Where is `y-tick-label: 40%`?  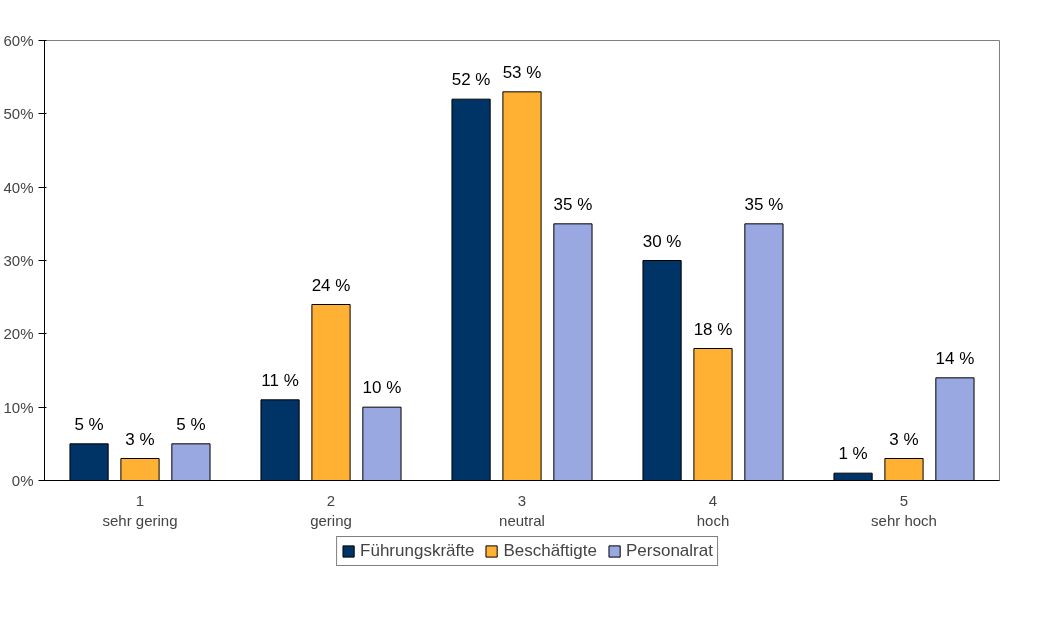
y-tick-label: 40% is located at coordinates (18, 187).